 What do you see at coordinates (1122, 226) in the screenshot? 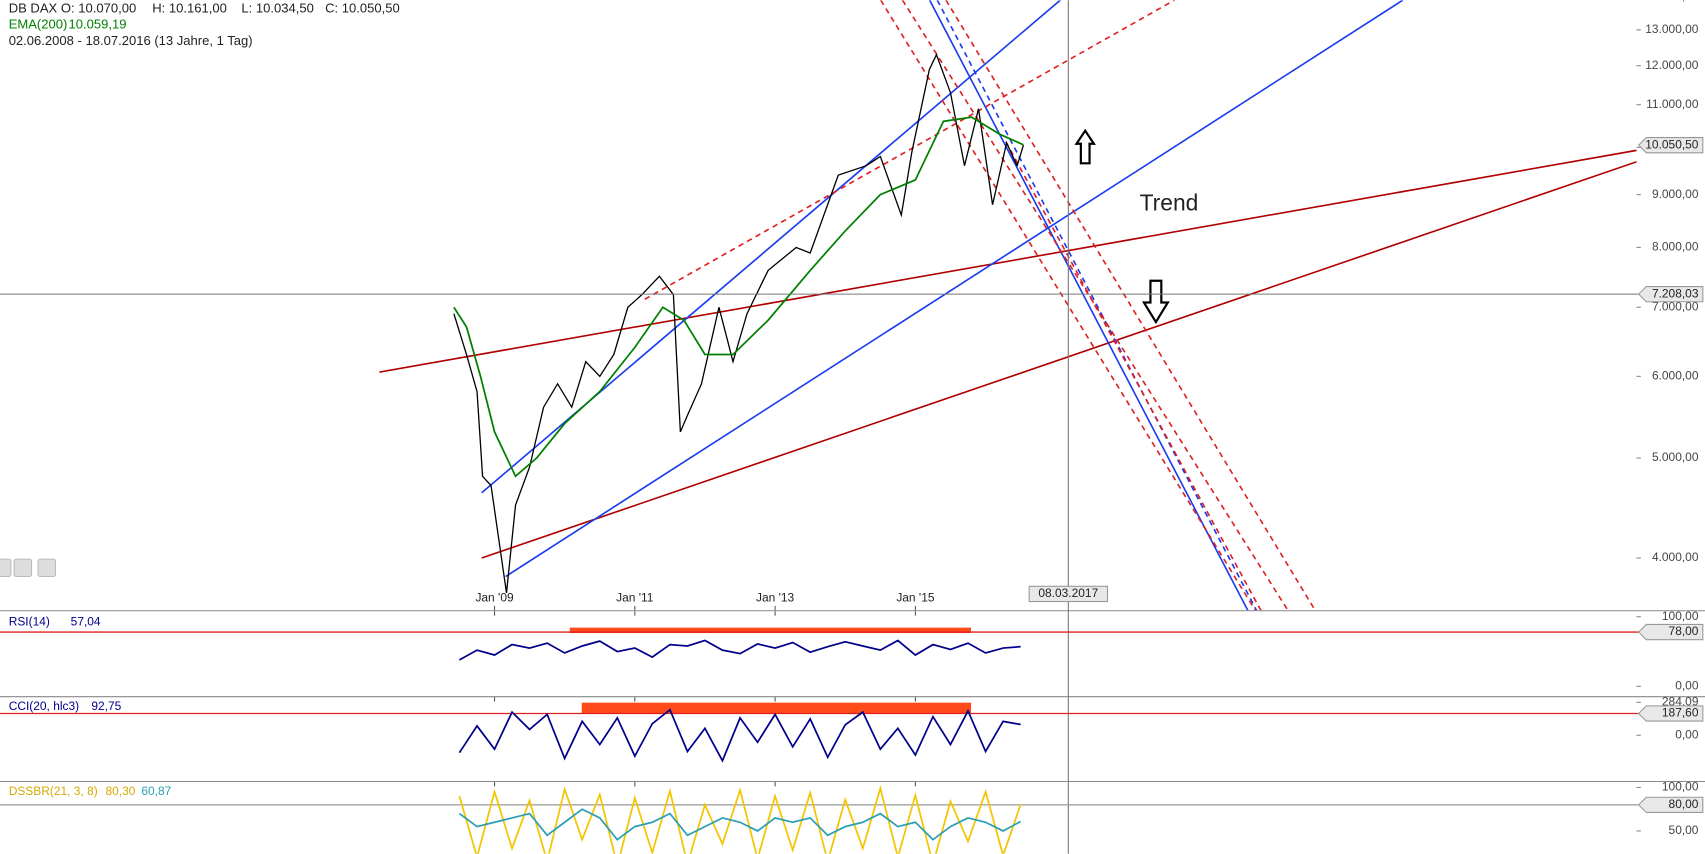
I see `arrows` at bounding box center [1122, 226].